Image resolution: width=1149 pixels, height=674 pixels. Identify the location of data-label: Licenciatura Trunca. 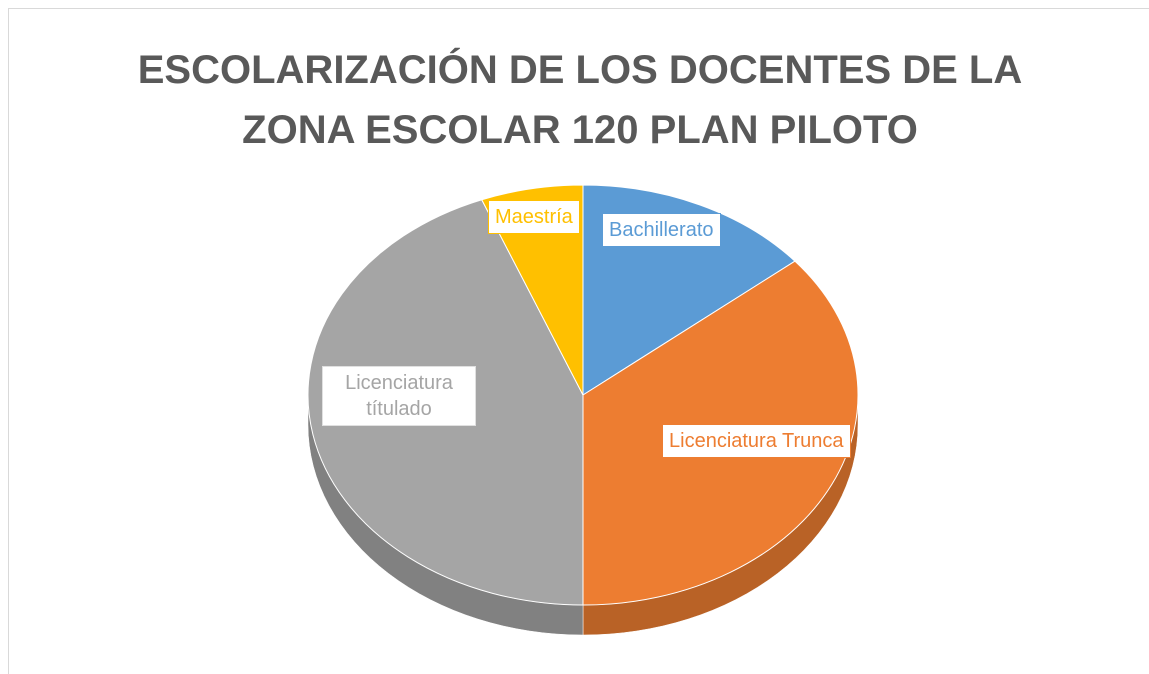
(756, 441).